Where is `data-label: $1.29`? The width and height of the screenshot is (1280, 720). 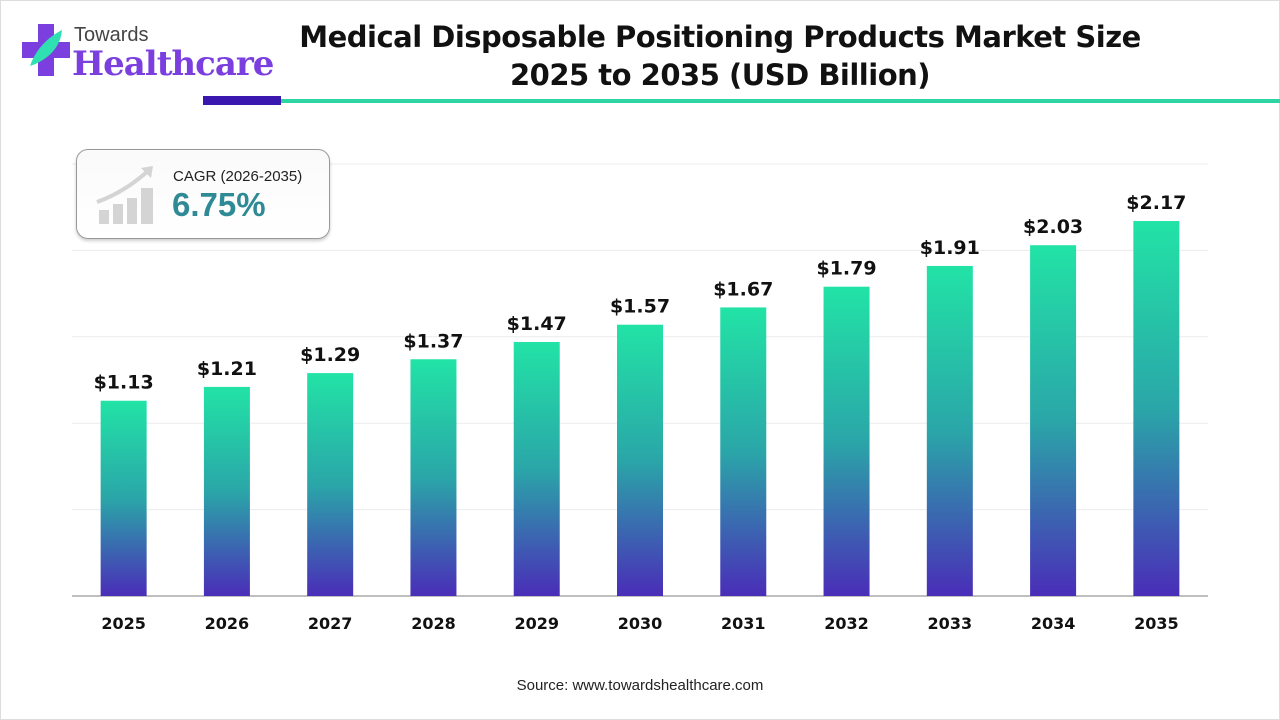
data-label: $1.29 is located at coordinates (330, 355).